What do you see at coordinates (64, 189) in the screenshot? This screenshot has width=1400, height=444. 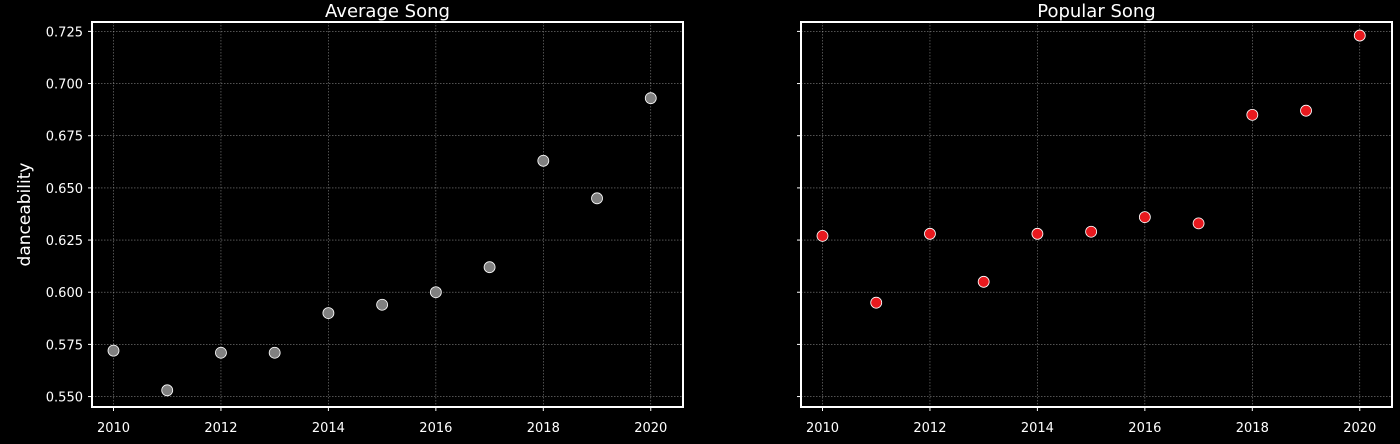 I see `y-tick-label: 0.650` at bounding box center [64, 189].